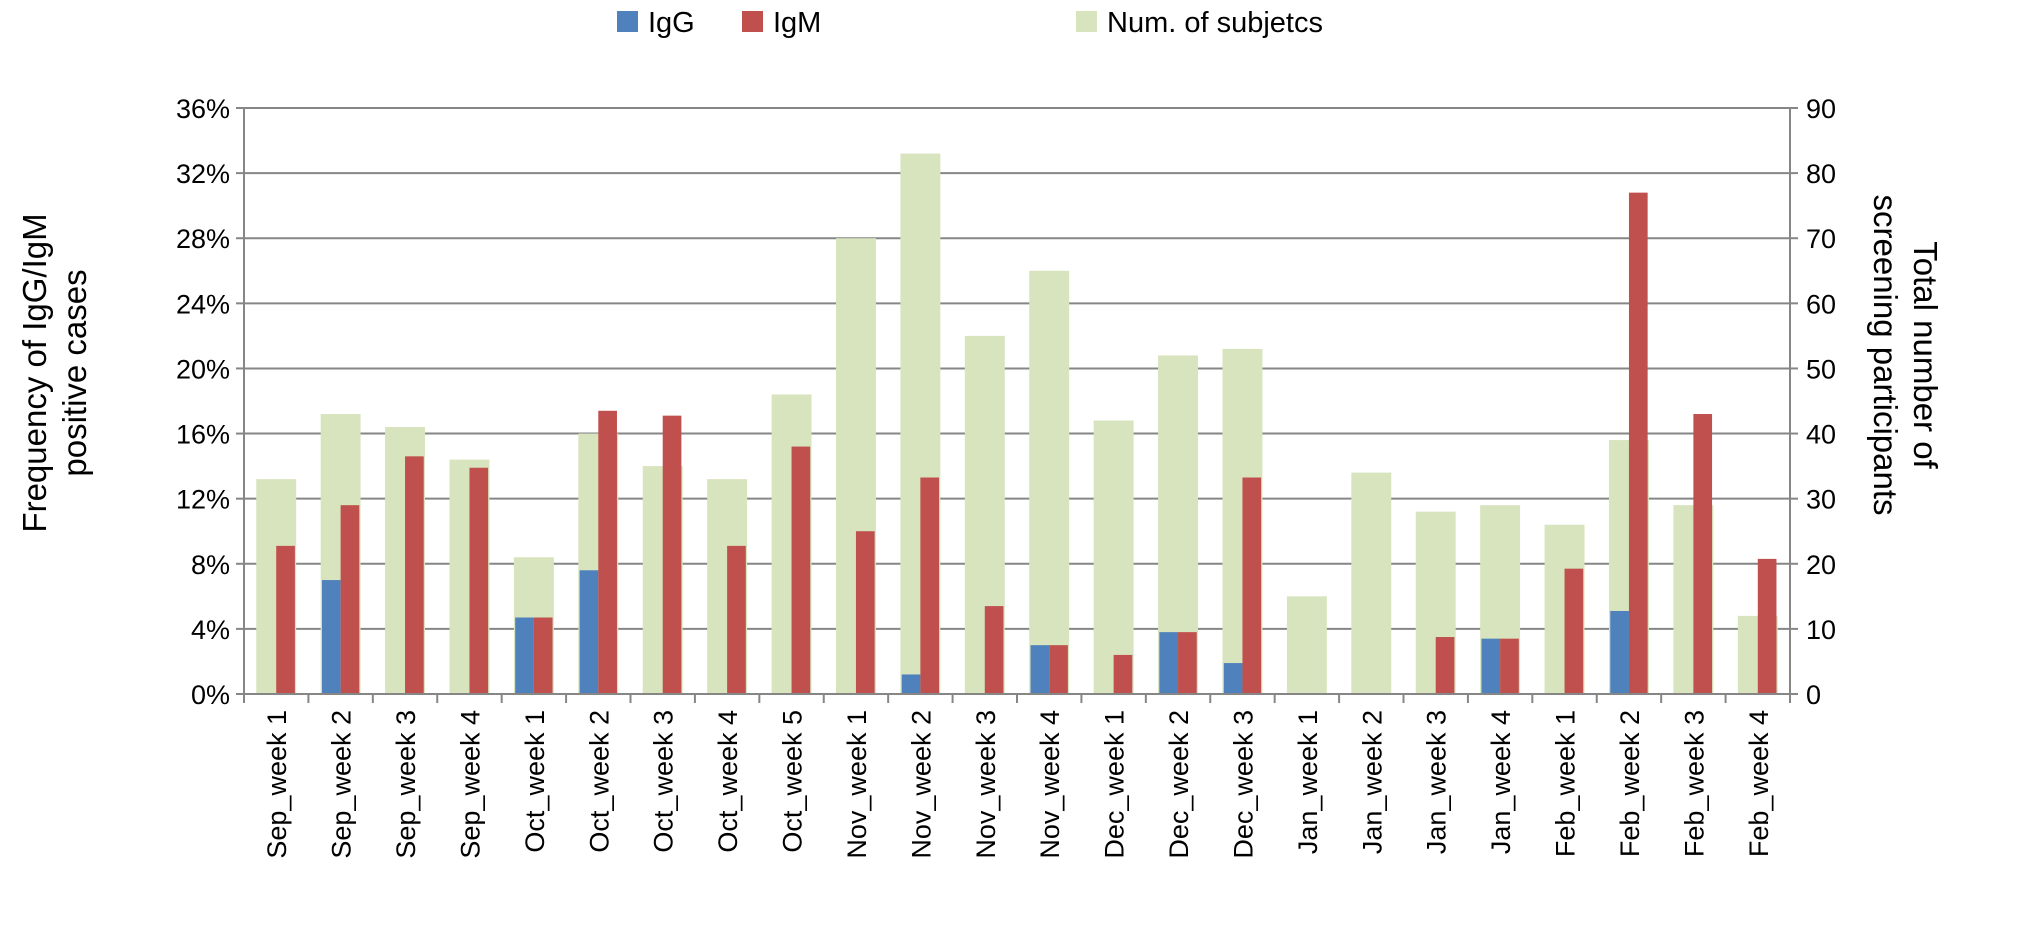 The width and height of the screenshot is (2022, 948). What do you see at coordinates (1566, 783) in the screenshot?
I see `category-label: Feb_week 1` at bounding box center [1566, 783].